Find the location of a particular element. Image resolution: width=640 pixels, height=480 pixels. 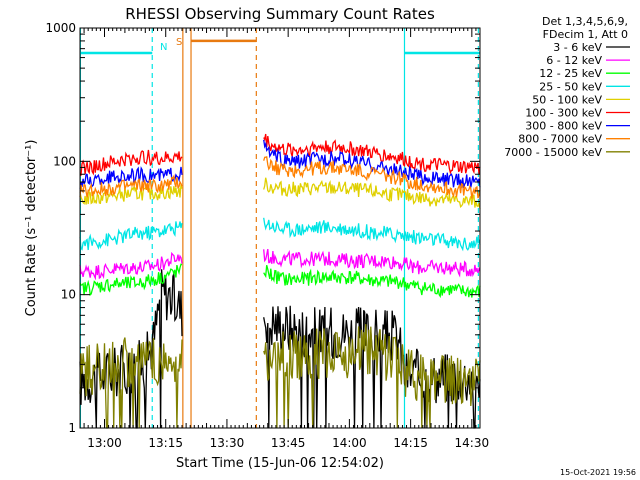

x-tick-label: 13:45 is located at coordinates (288, 443).